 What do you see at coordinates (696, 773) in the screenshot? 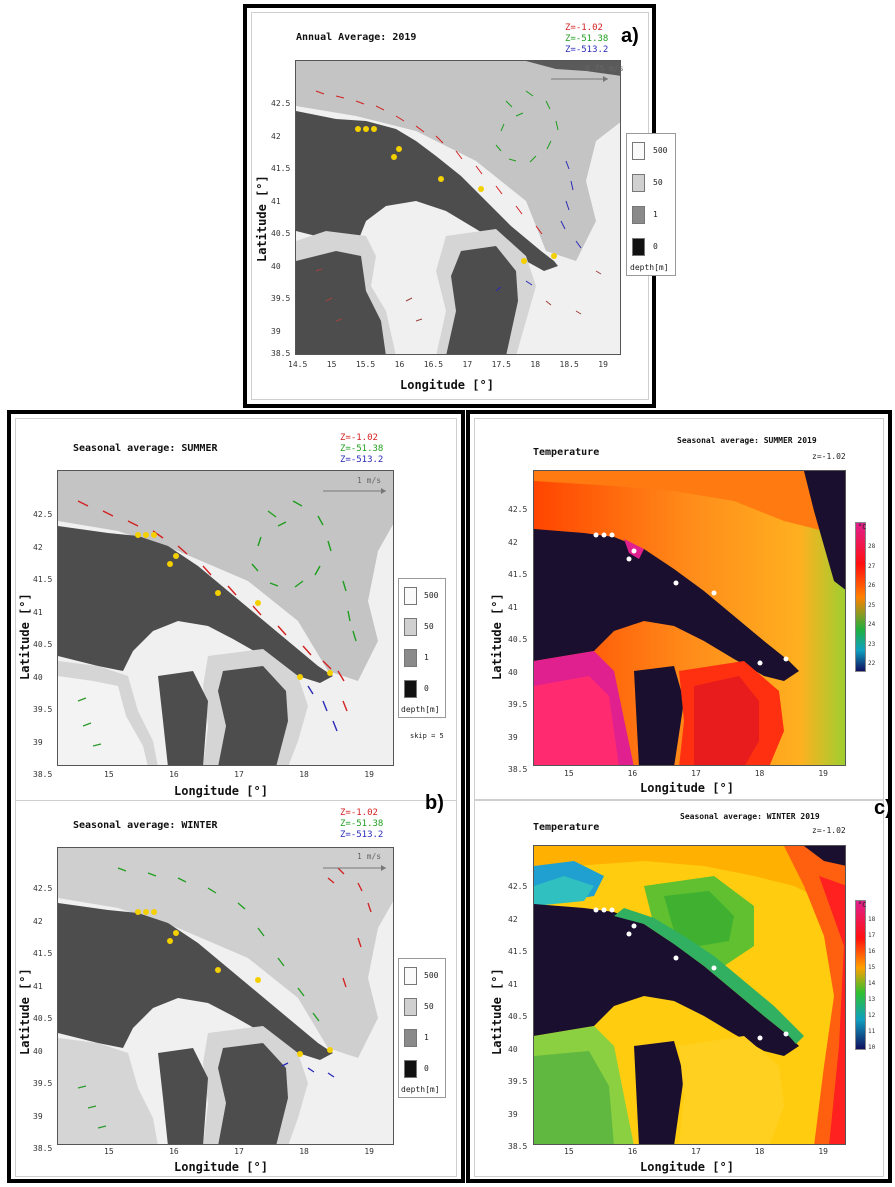
I see `panel-c-summer-x-ticks: 15 16 17 18 19` at bounding box center [696, 773].